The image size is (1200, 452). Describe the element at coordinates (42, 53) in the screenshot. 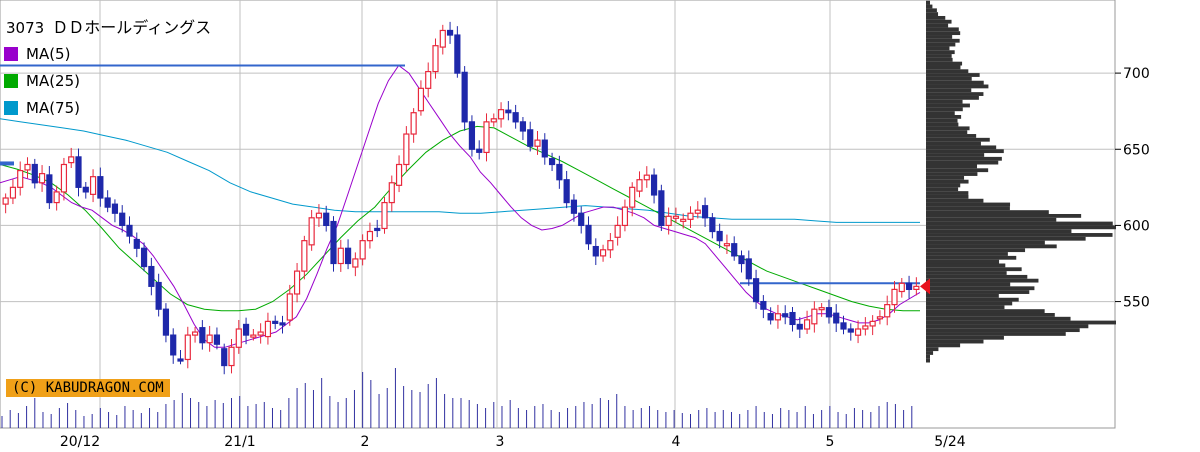

I see `legend-ma5: MA(5)` at that location.